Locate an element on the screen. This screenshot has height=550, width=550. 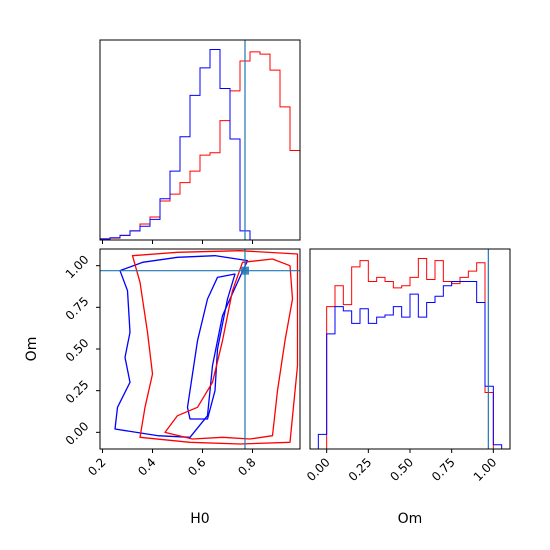
panel-om-marginal-frame is located at coordinates (410, 349).